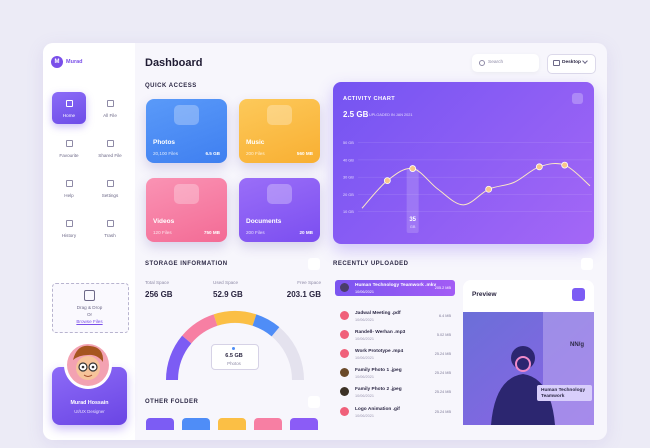 The image size is (650, 448). Describe the element at coordinates (57, 62) in the screenshot. I see `user-avatar-initial: M` at that location.